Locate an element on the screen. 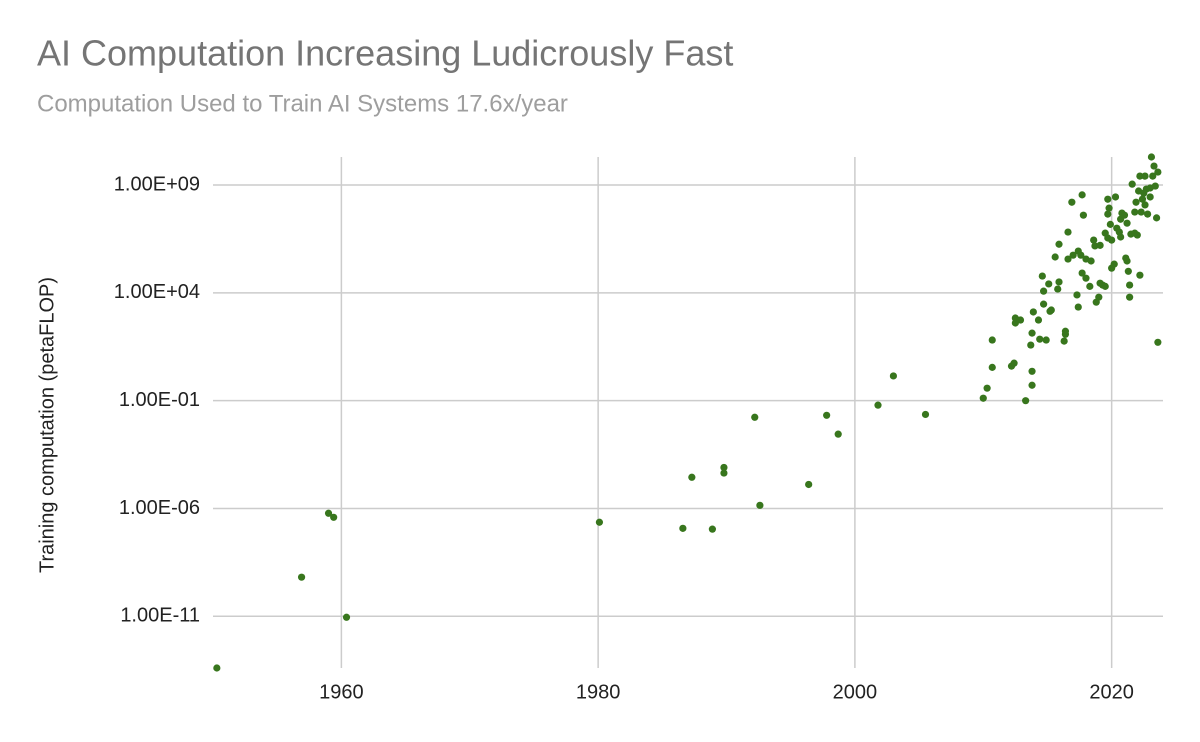  y-tick-label: 1.00E-01 is located at coordinates (159, 400).